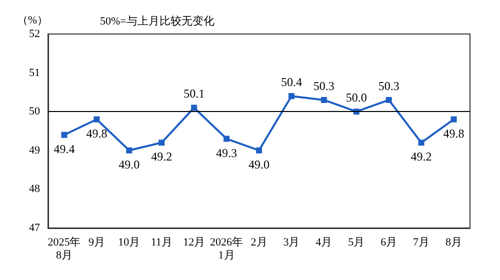 This screenshot has height=280, width=500. Describe the element at coordinates (157, 21) in the screenshot. I see `text: 50%=与上月比较无变化` at that location.